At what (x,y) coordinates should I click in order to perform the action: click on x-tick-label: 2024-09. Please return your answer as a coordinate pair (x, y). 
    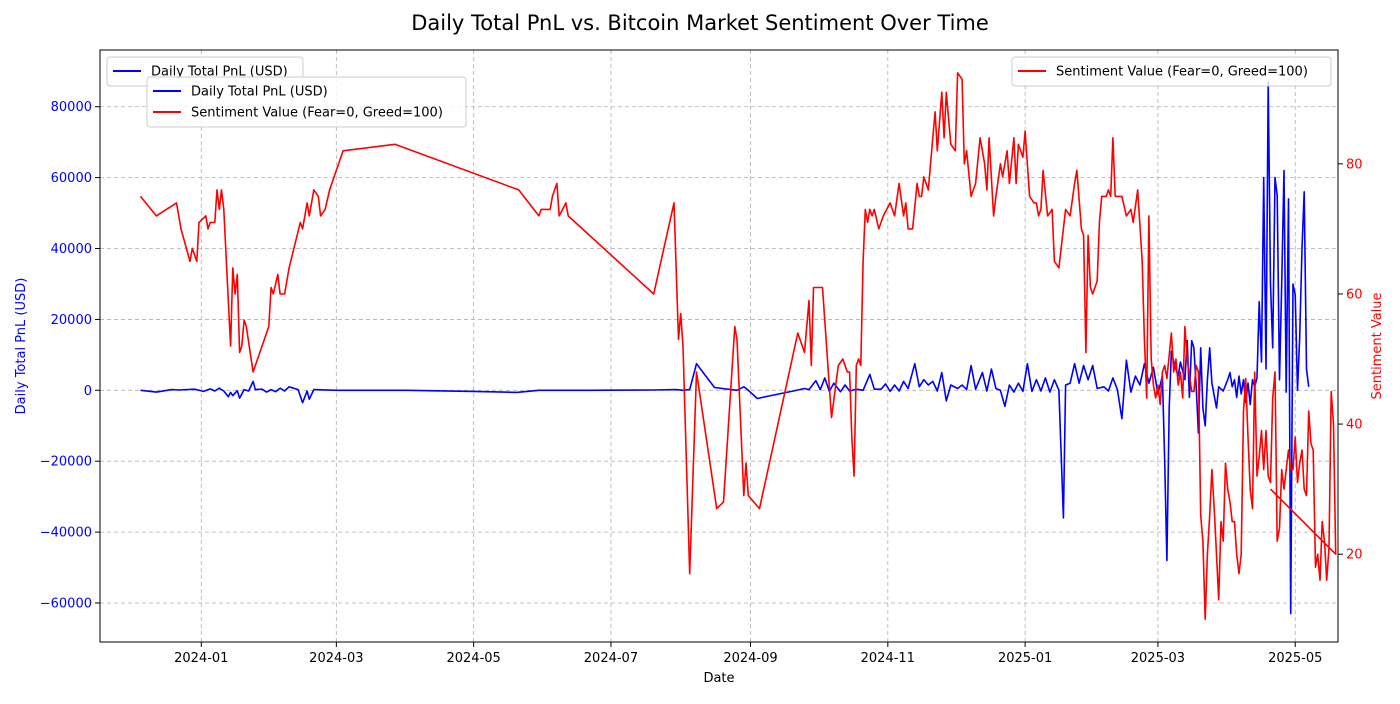
    Looking at the image, I should click on (750, 658).